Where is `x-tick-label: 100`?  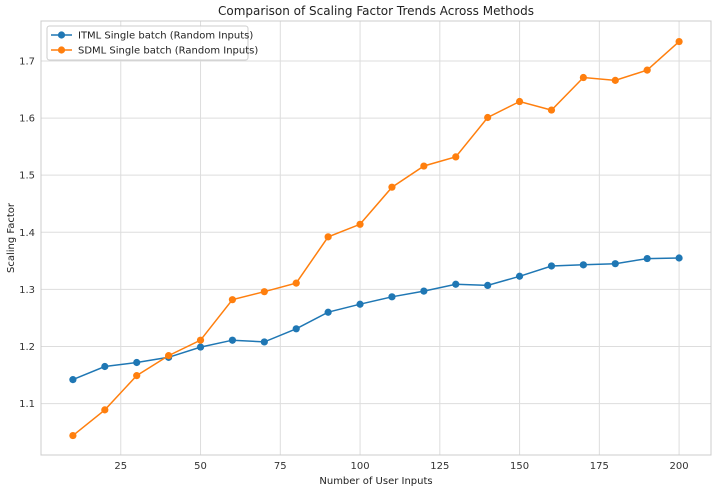
x-tick-label: 100 is located at coordinates (360, 466).